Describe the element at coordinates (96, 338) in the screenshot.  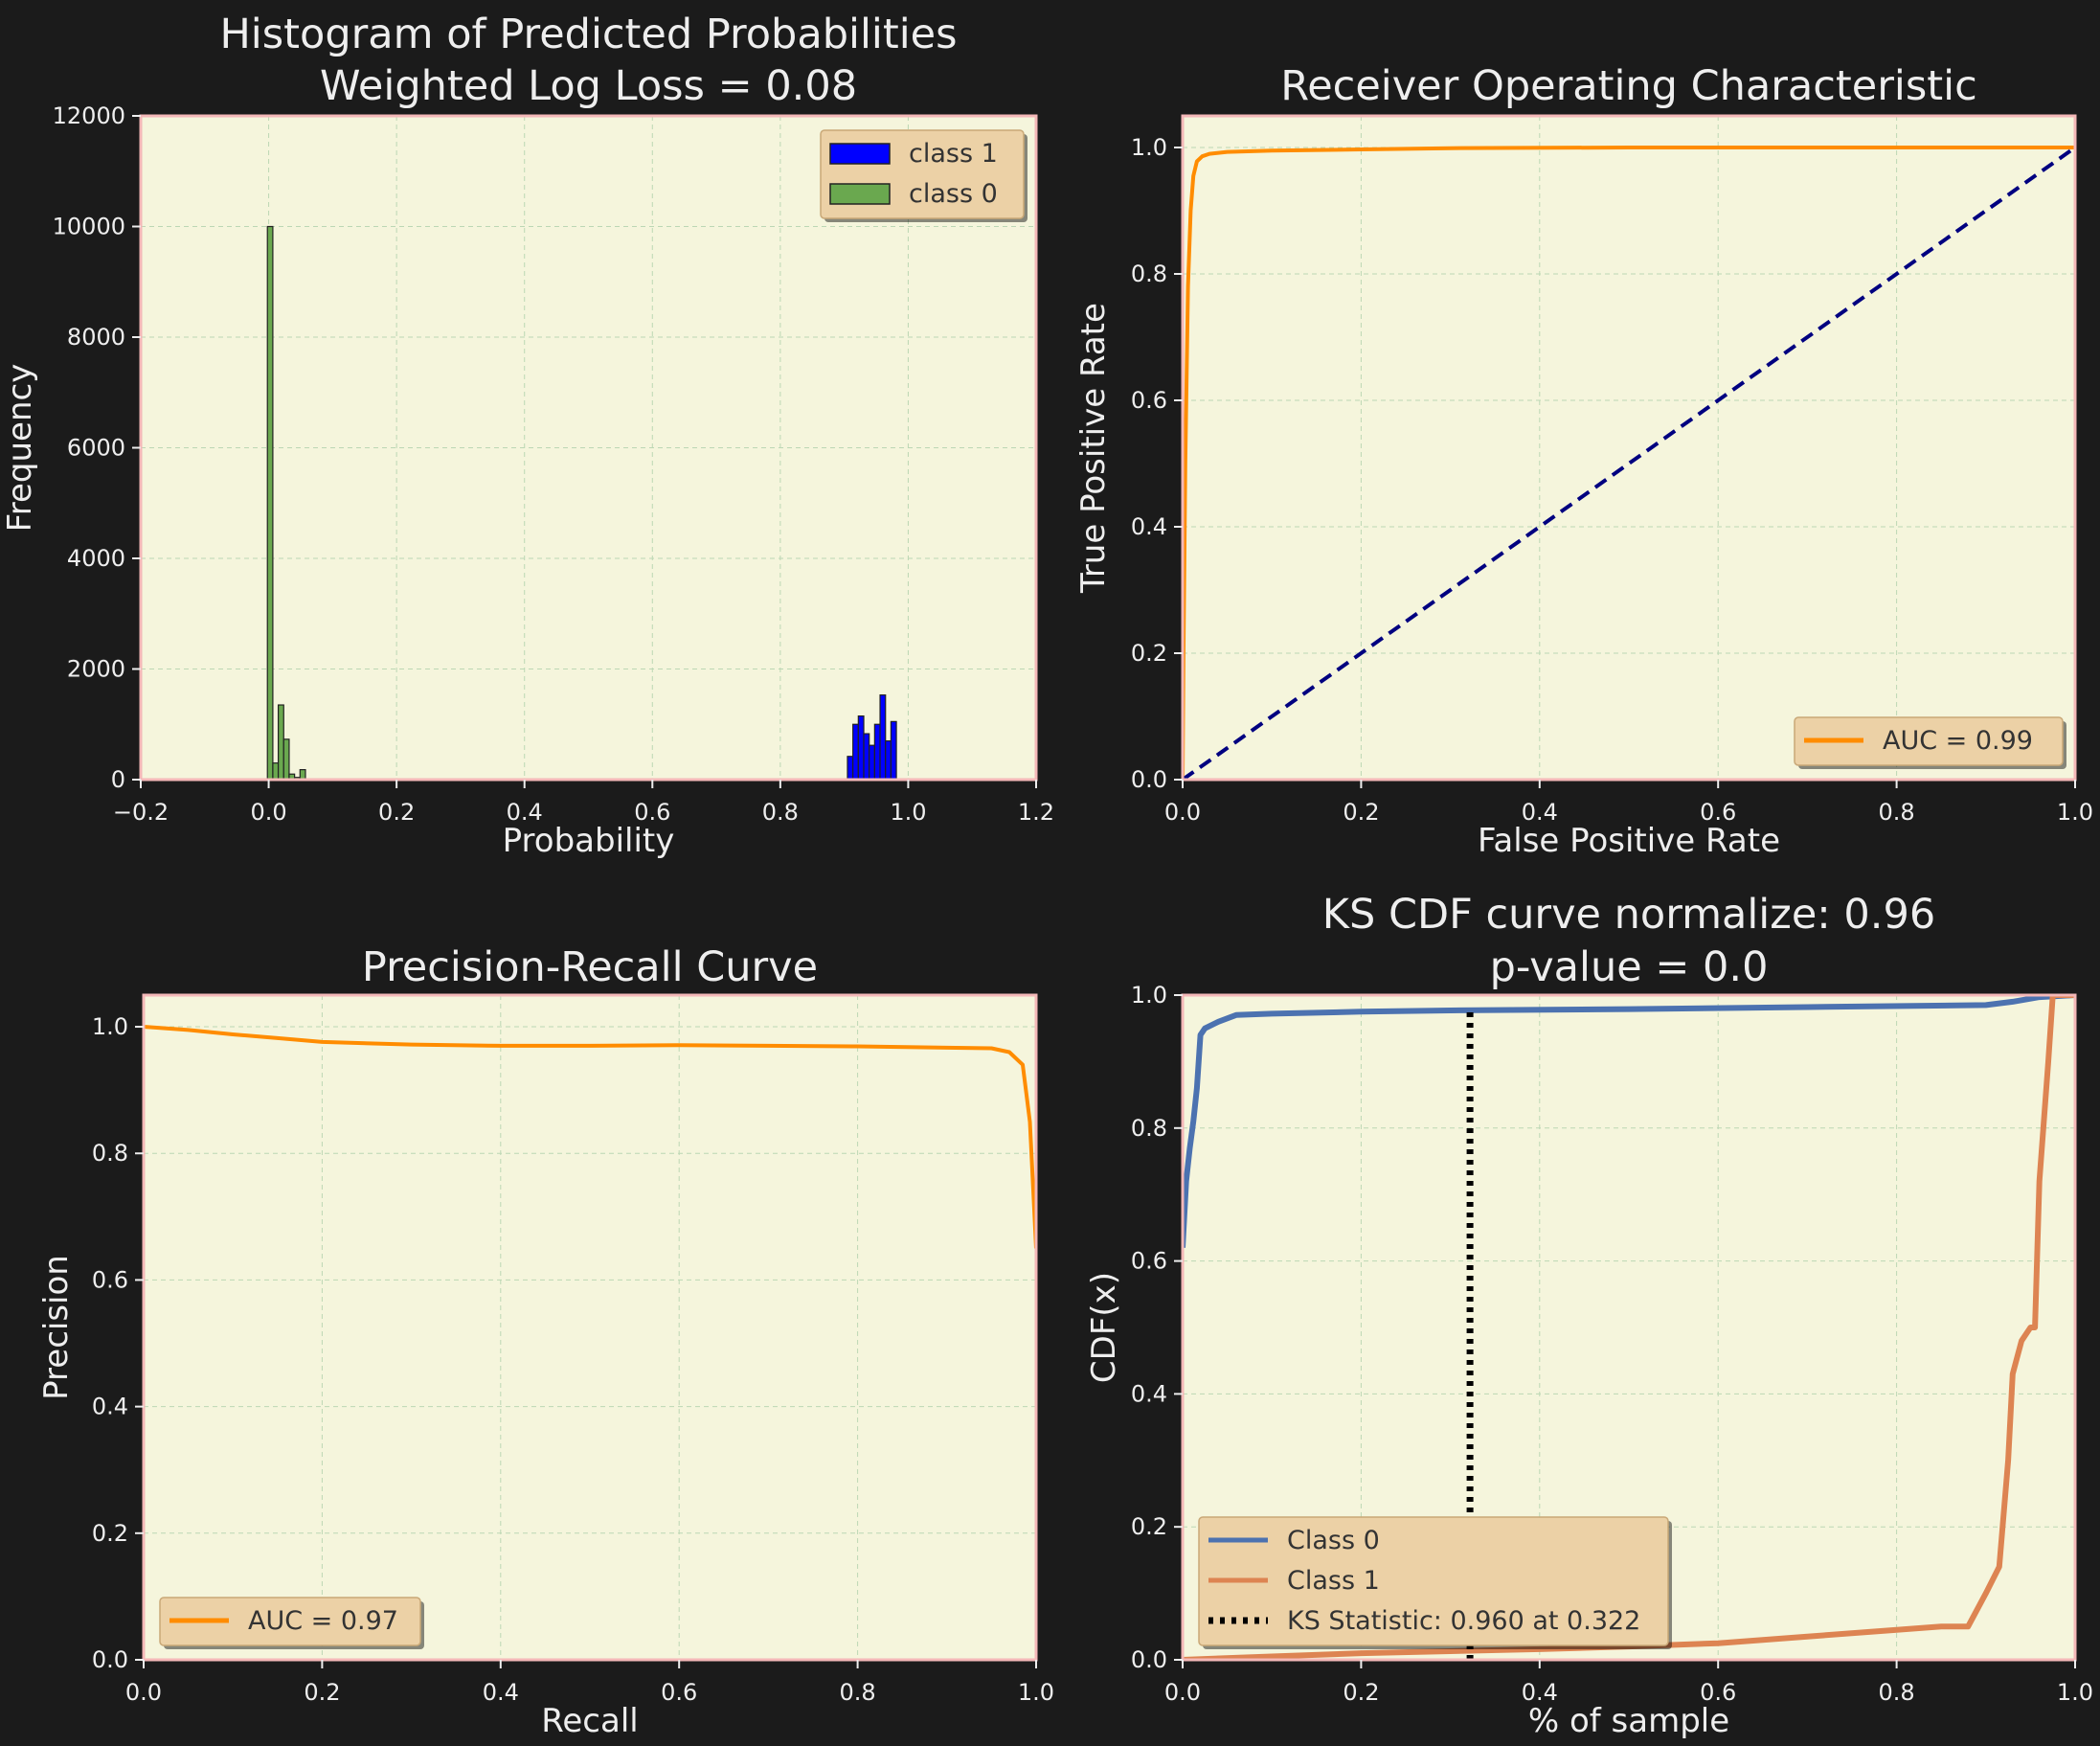
I see `y-tick-label: 8000` at that location.